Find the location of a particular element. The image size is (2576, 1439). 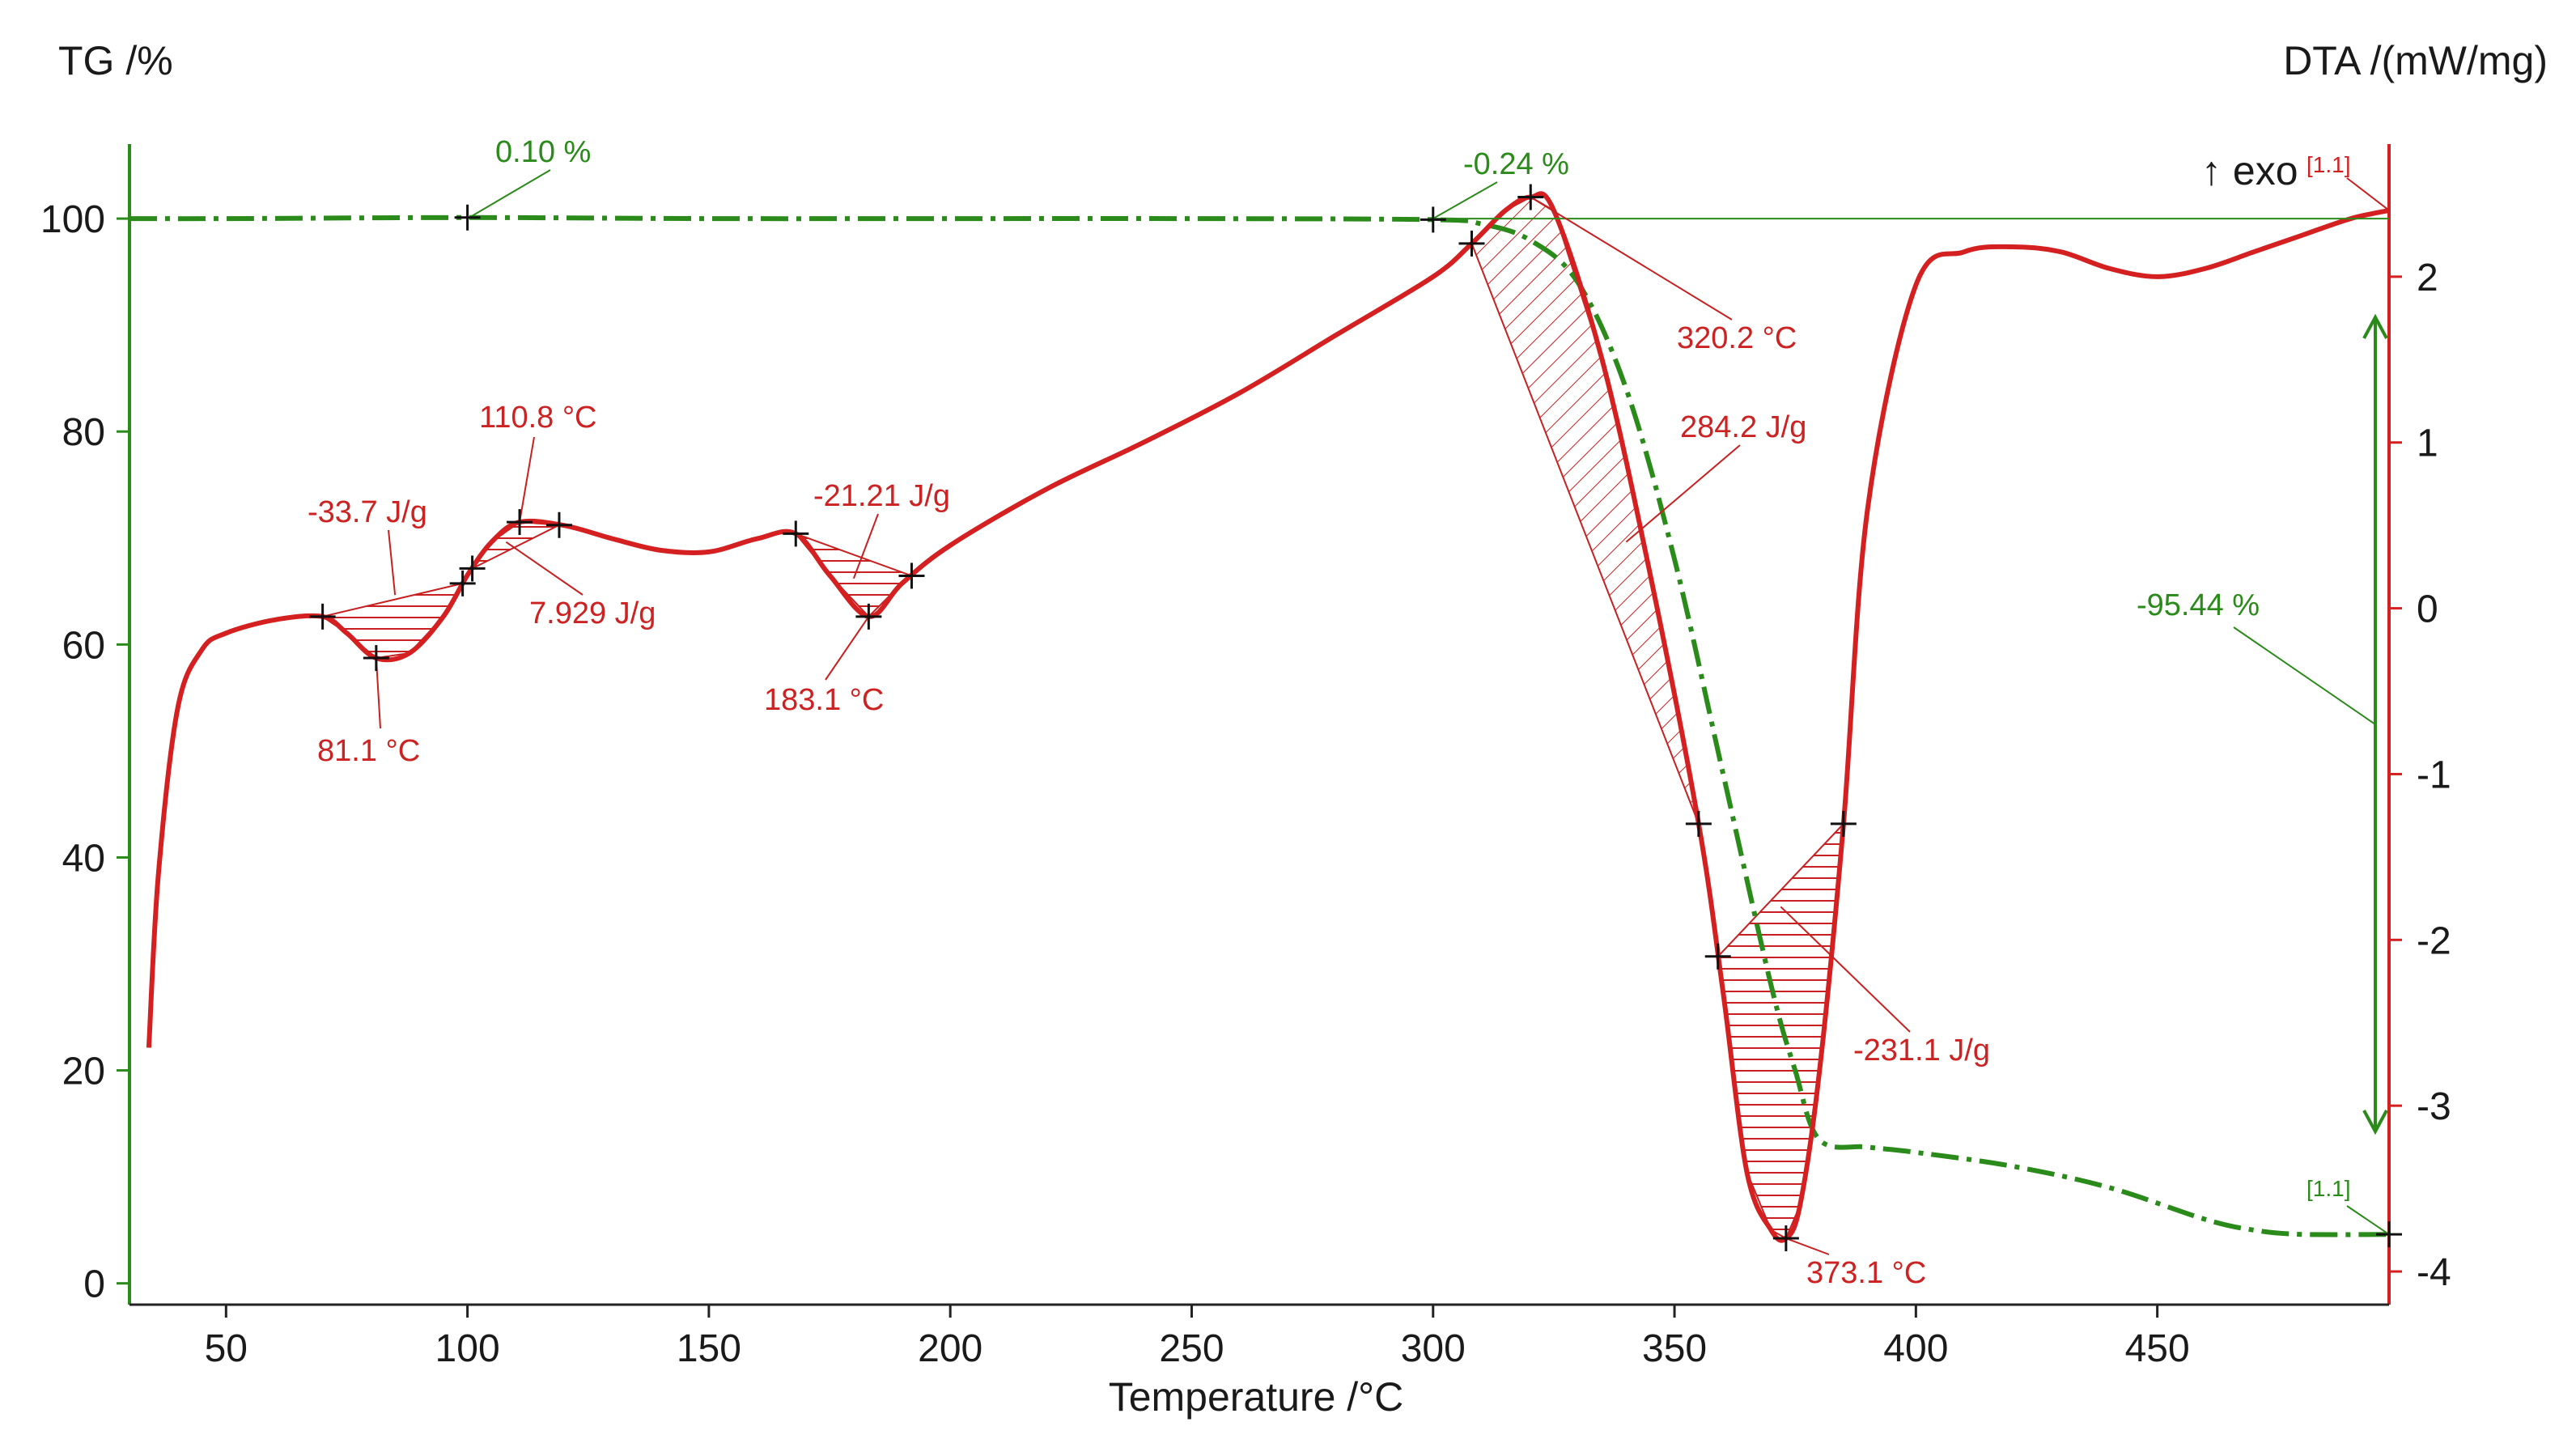

x-tick-label: 150 is located at coordinates (709, 1348).